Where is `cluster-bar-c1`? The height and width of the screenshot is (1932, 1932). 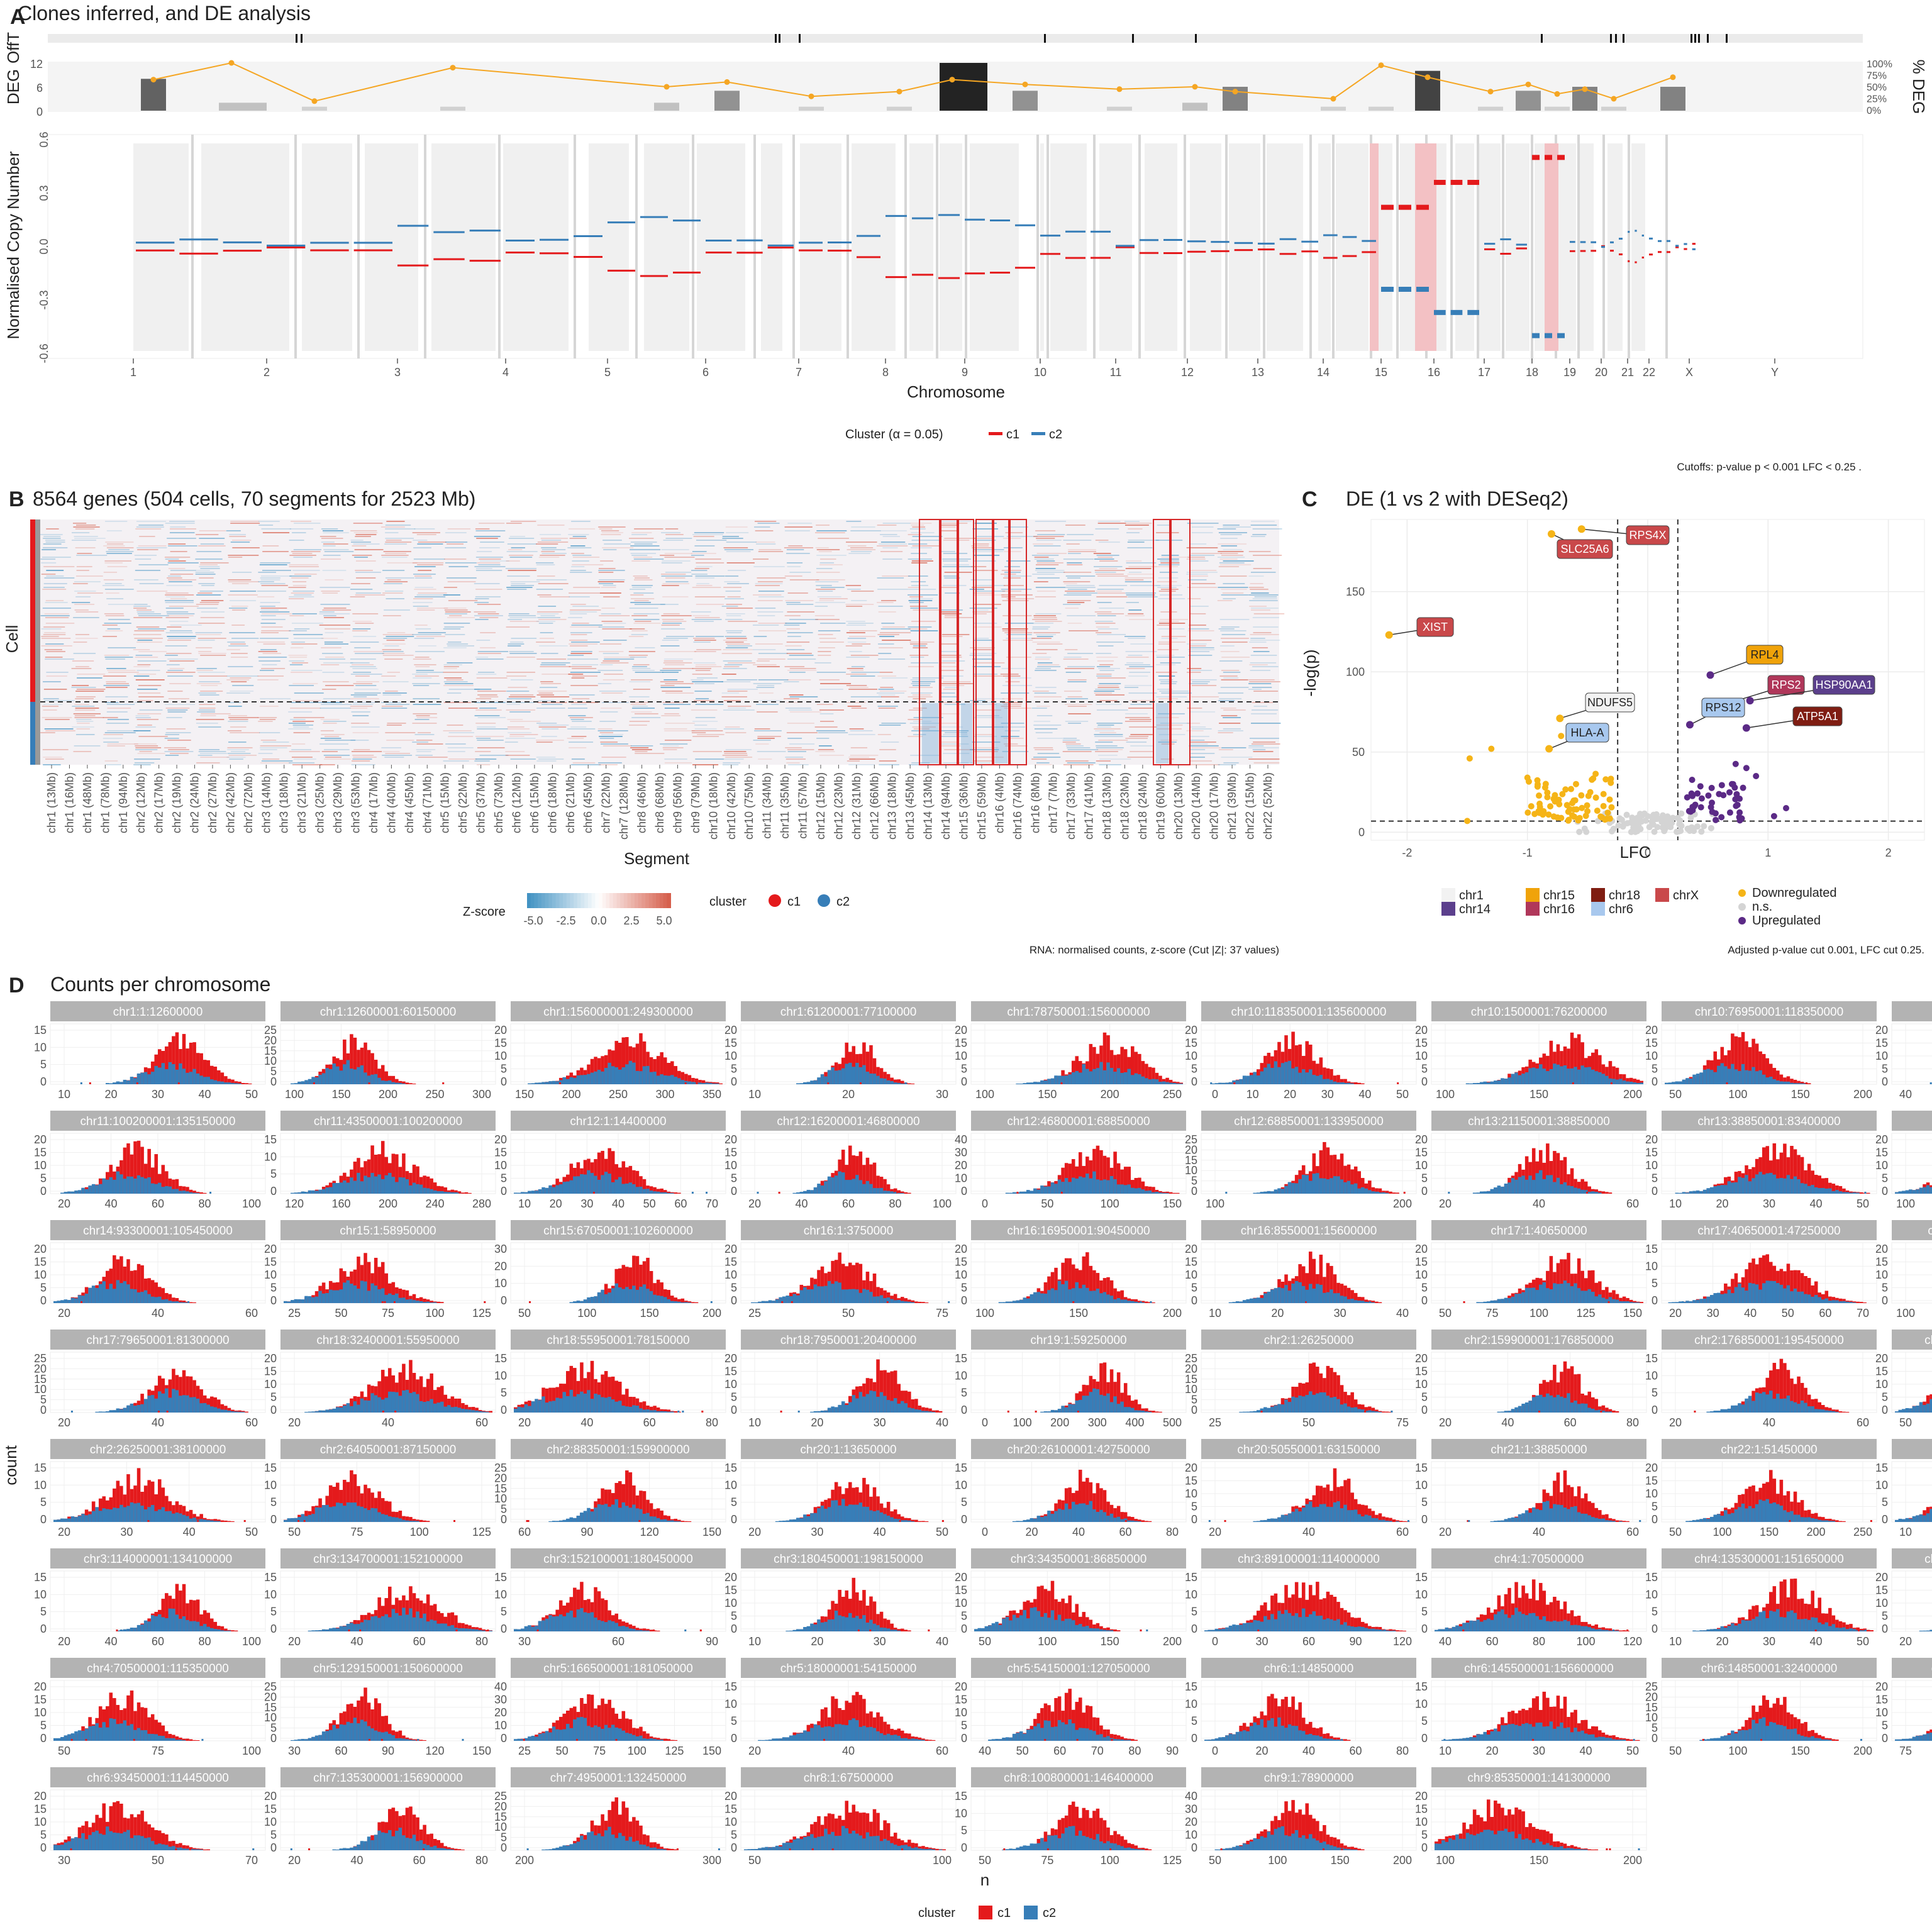
cluster-bar-c1 is located at coordinates (32, 610).